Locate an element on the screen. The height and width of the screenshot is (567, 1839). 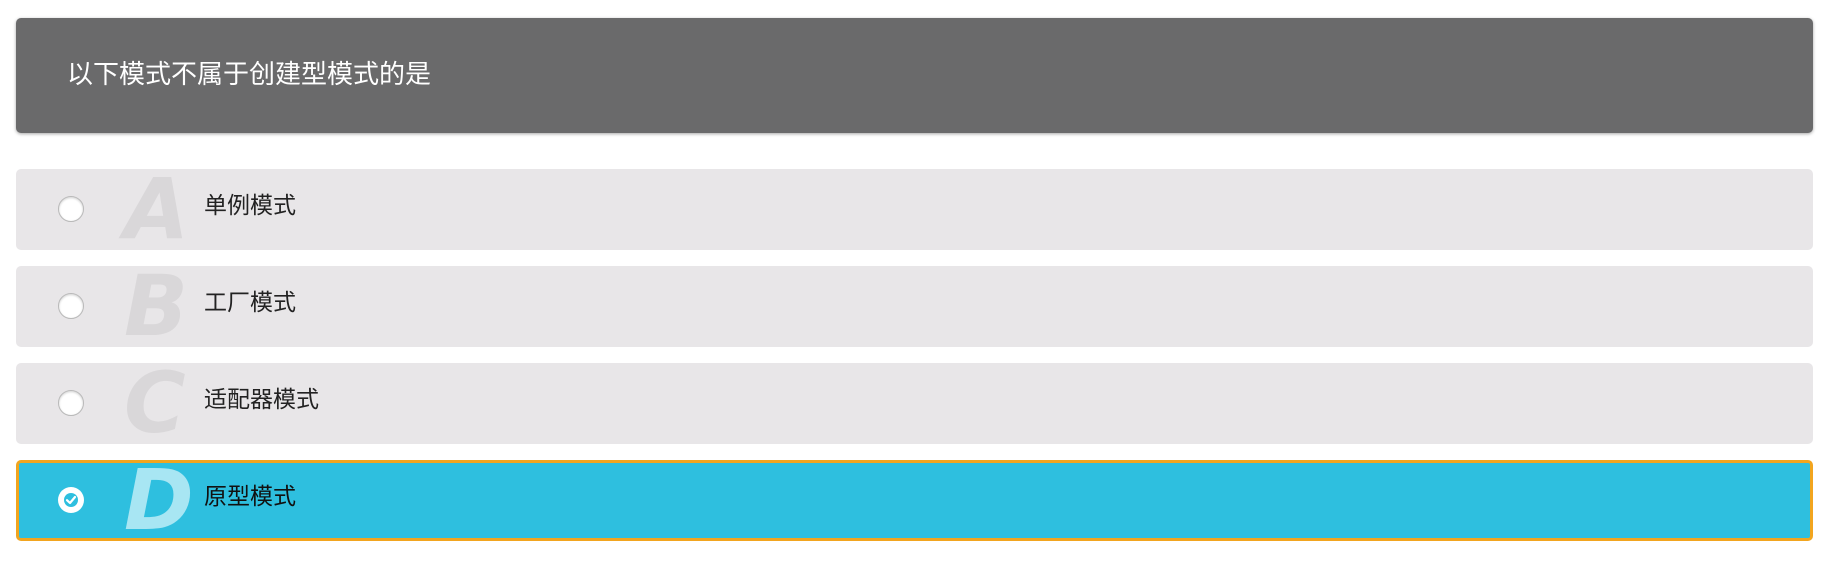
option-letter: D is located at coordinates (159, 500).